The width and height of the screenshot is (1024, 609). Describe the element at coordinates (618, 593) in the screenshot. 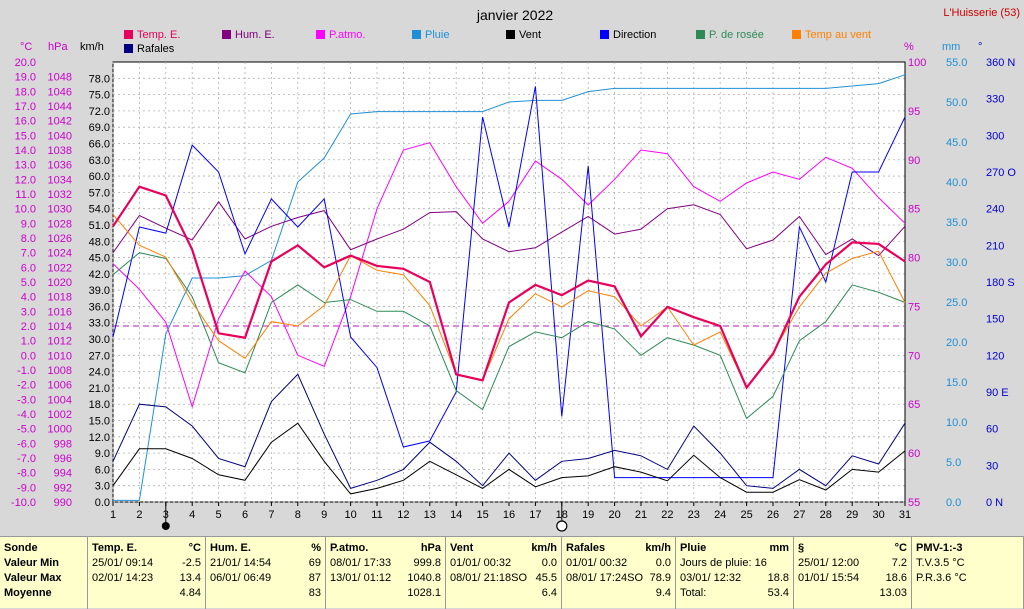

I see `stats-row: 9.4` at that location.